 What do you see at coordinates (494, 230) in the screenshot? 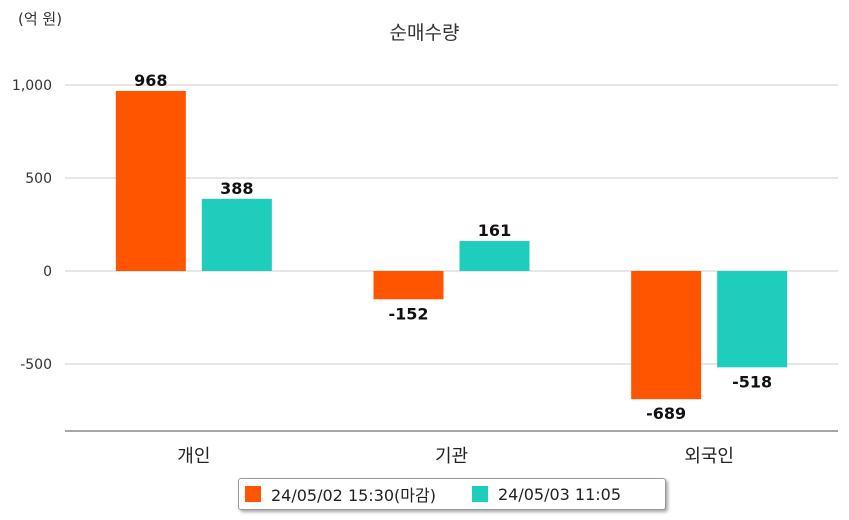
I see `data-label: 161` at bounding box center [494, 230].